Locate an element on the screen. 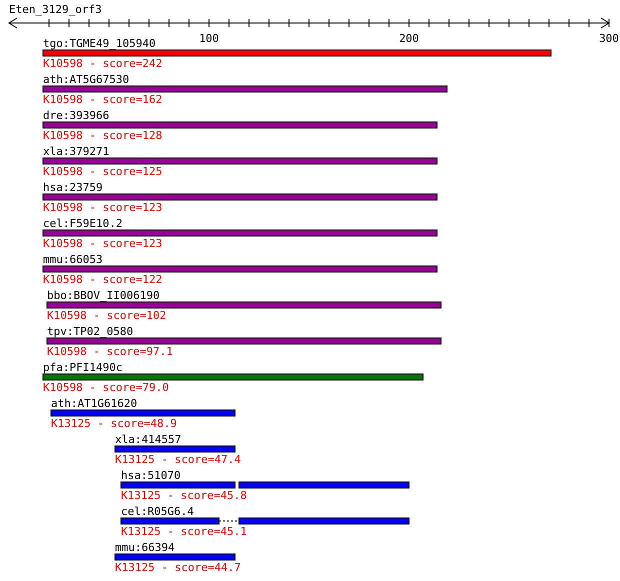 The height and width of the screenshot is (581, 620). y-tick-label: ath:AT1G61620 is located at coordinates (94, 403).